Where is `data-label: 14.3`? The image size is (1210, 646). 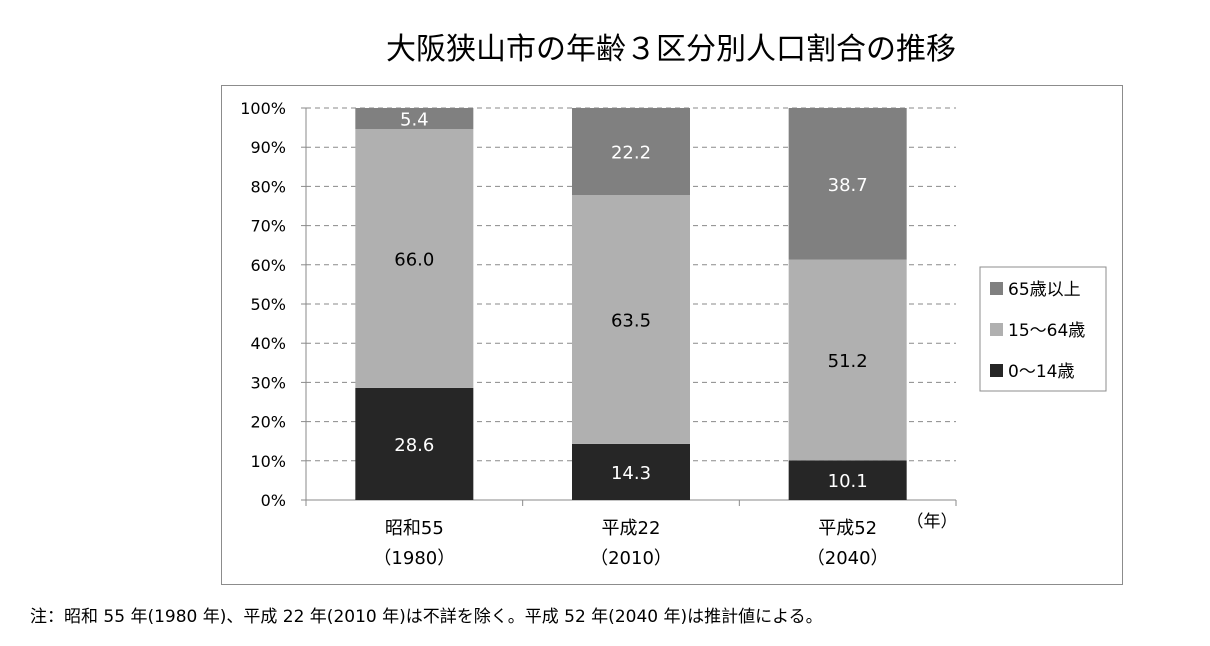
data-label: 14.3 is located at coordinates (631, 473).